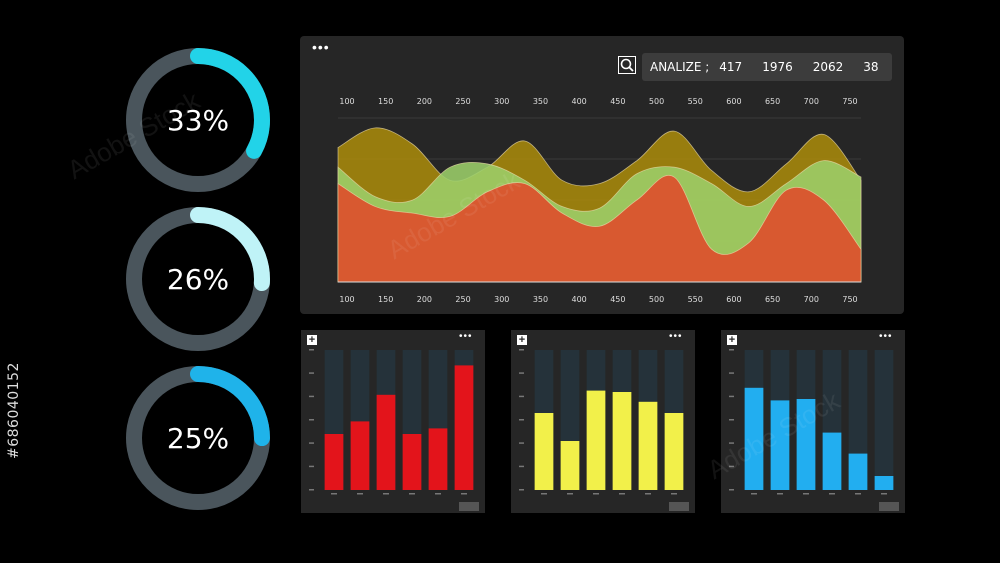 This screenshot has width=1000, height=563. Describe the element at coordinates (777, 67) in the screenshot. I see `analyze-value: 1976` at that location.